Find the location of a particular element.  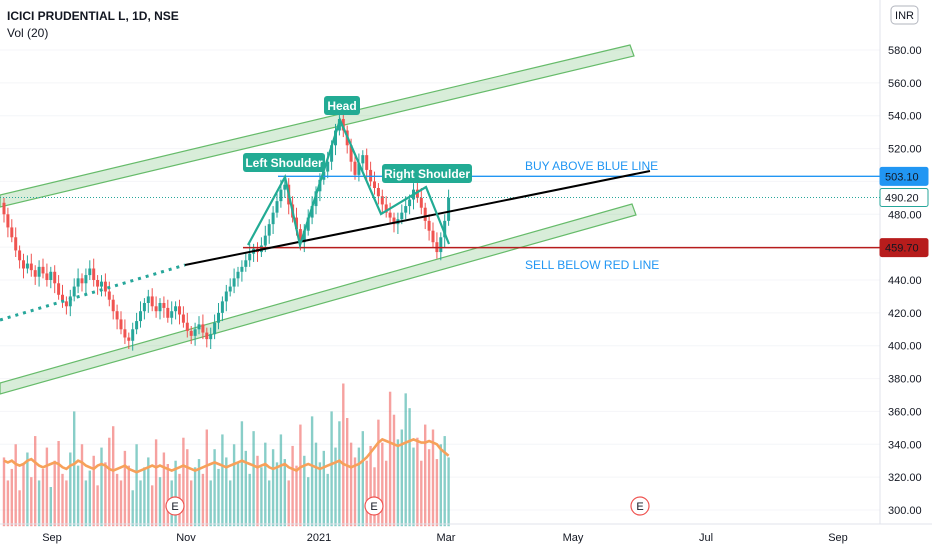

chart-legend: ICICI PRUDENTIAL L, 1D, NSE Vol (20) is located at coordinates (93, 25).